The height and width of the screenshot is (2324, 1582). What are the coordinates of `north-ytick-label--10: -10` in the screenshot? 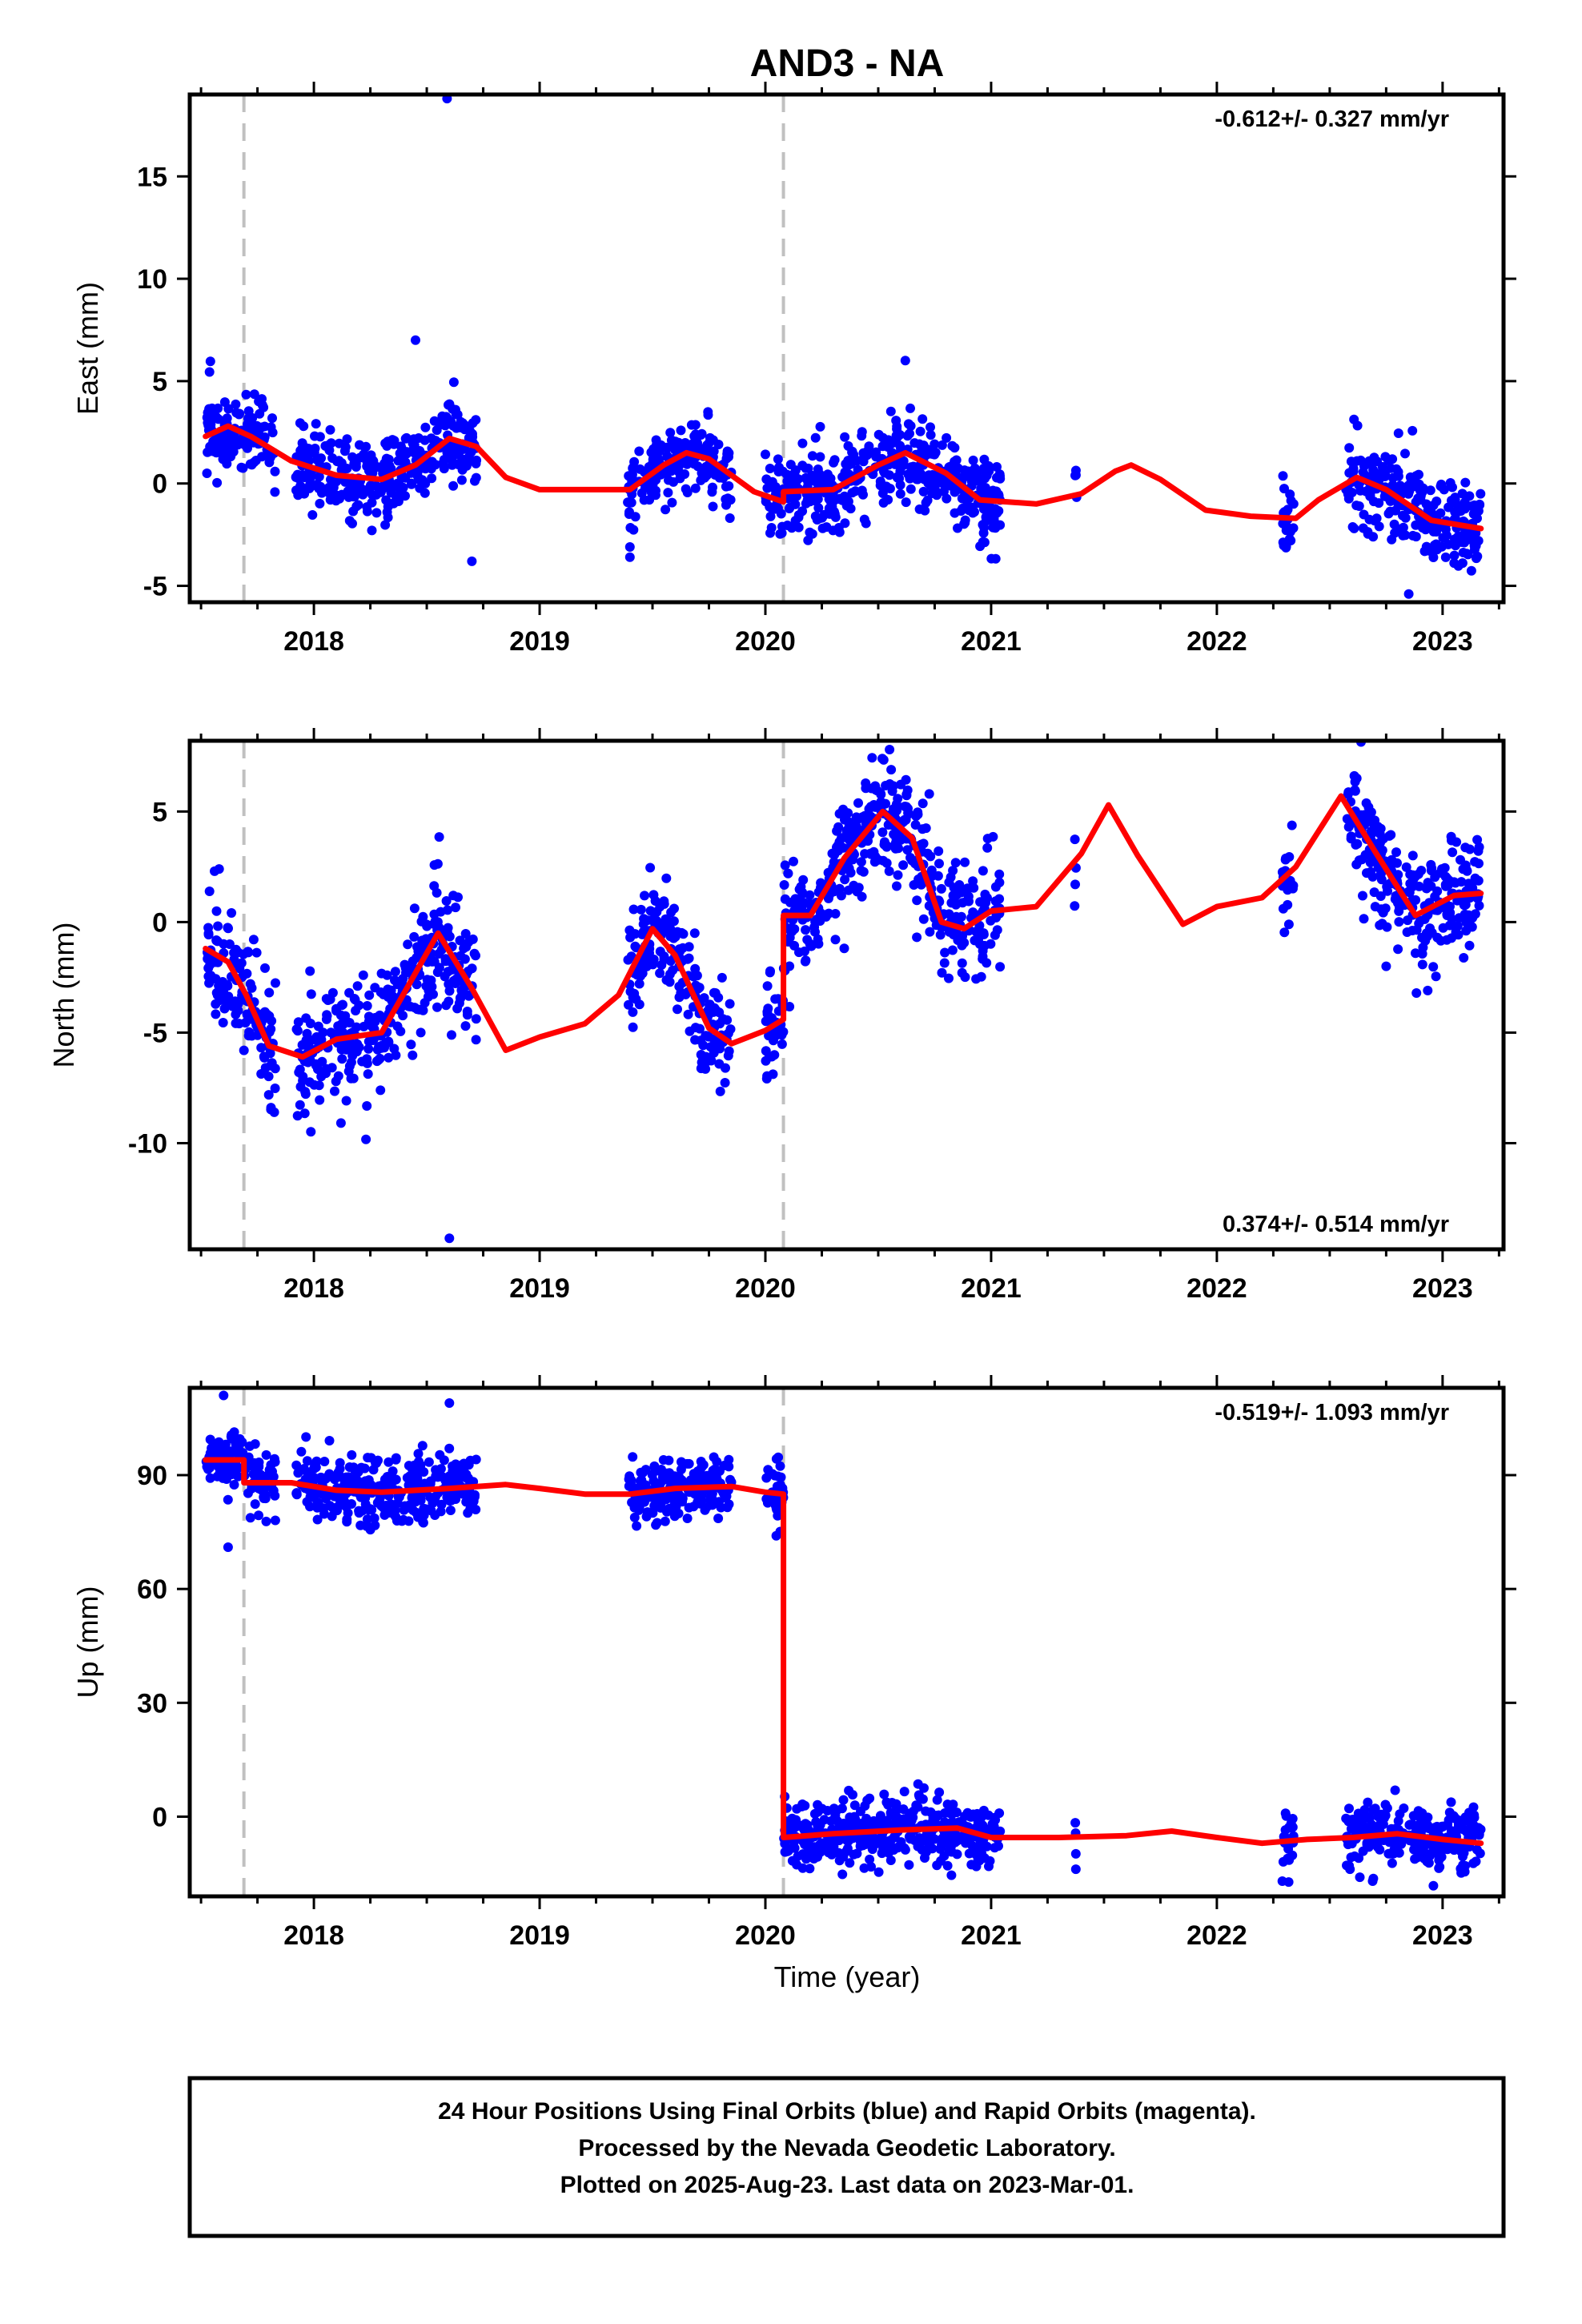 It's located at (147, 1143).